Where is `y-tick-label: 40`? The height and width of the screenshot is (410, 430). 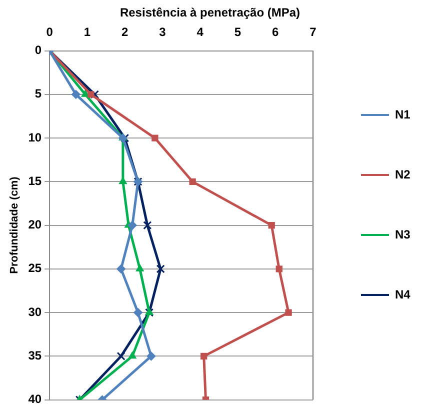
y-tick-label: 40 is located at coordinates (35, 399).